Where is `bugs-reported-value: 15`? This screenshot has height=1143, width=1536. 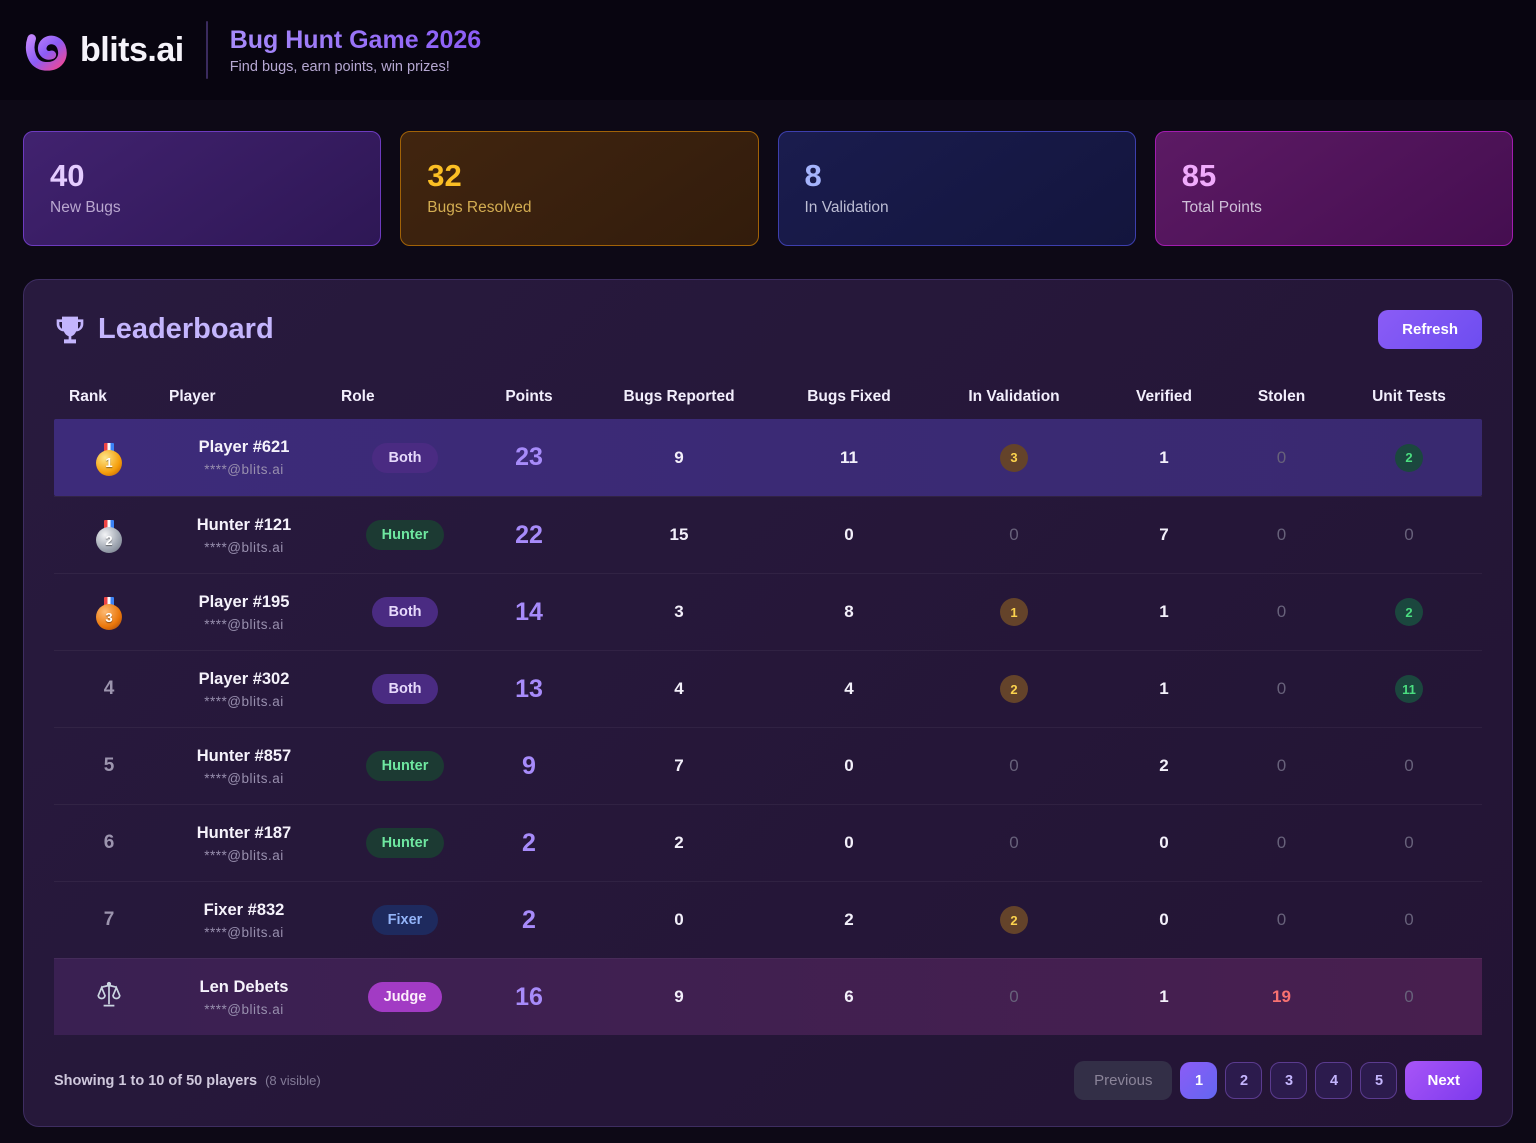
bugs-reported-value: 15 is located at coordinates (679, 534).